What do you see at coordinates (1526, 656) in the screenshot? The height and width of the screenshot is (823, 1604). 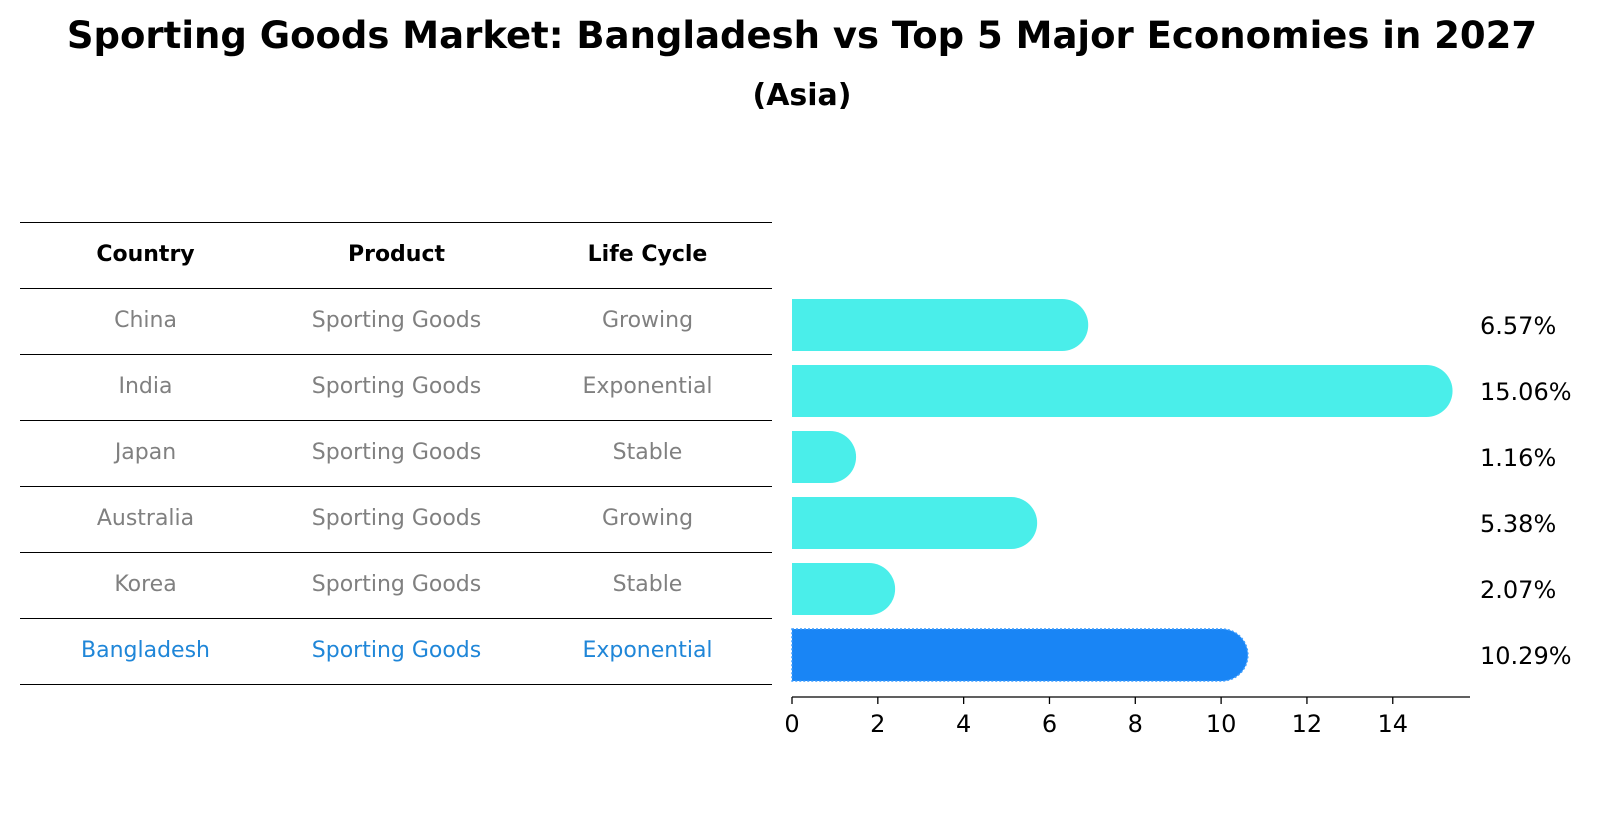 I see `bar-value-label: 10.29%` at bounding box center [1526, 656].